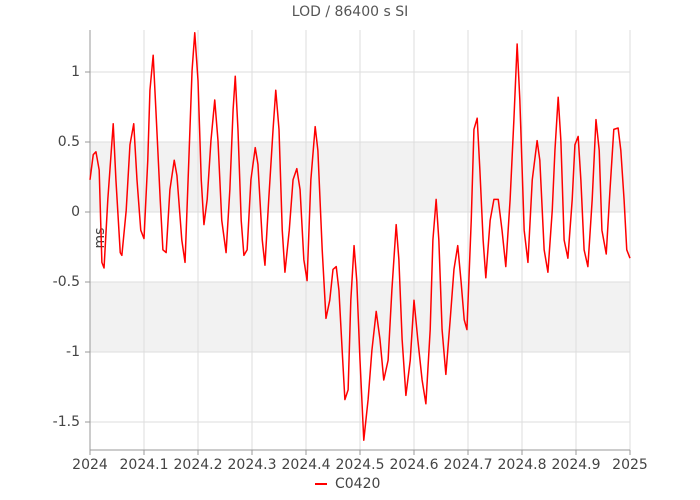 This screenshot has height=500, width=700. I want to click on y-tick-label: 1, so click(75, 72).